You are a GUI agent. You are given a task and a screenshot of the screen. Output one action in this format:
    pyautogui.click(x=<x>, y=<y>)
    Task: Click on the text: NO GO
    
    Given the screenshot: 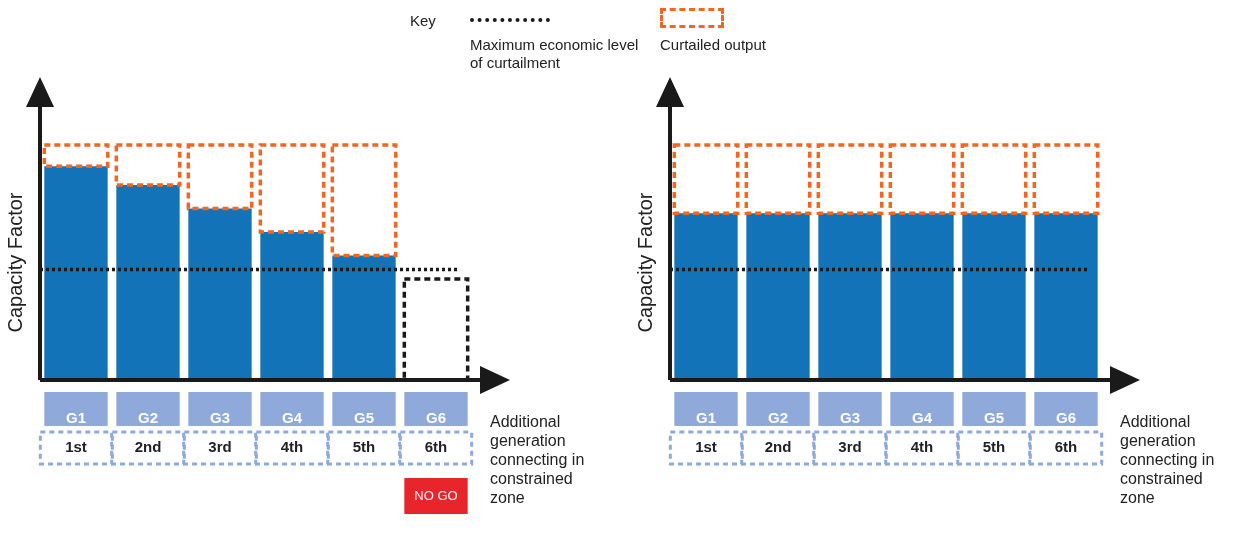 What is the action you would take?
    pyautogui.click(x=436, y=495)
    